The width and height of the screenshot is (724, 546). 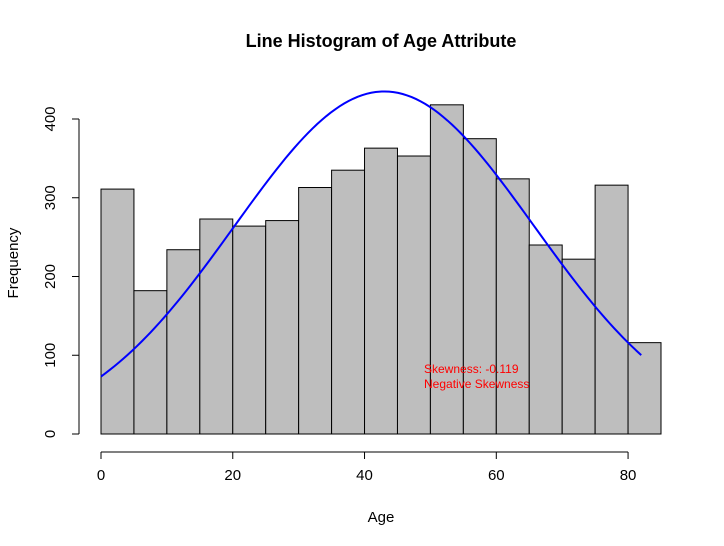 What do you see at coordinates (13, 262) in the screenshot?
I see `y-axis-label: Frequency` at bounding box center [13, 262].